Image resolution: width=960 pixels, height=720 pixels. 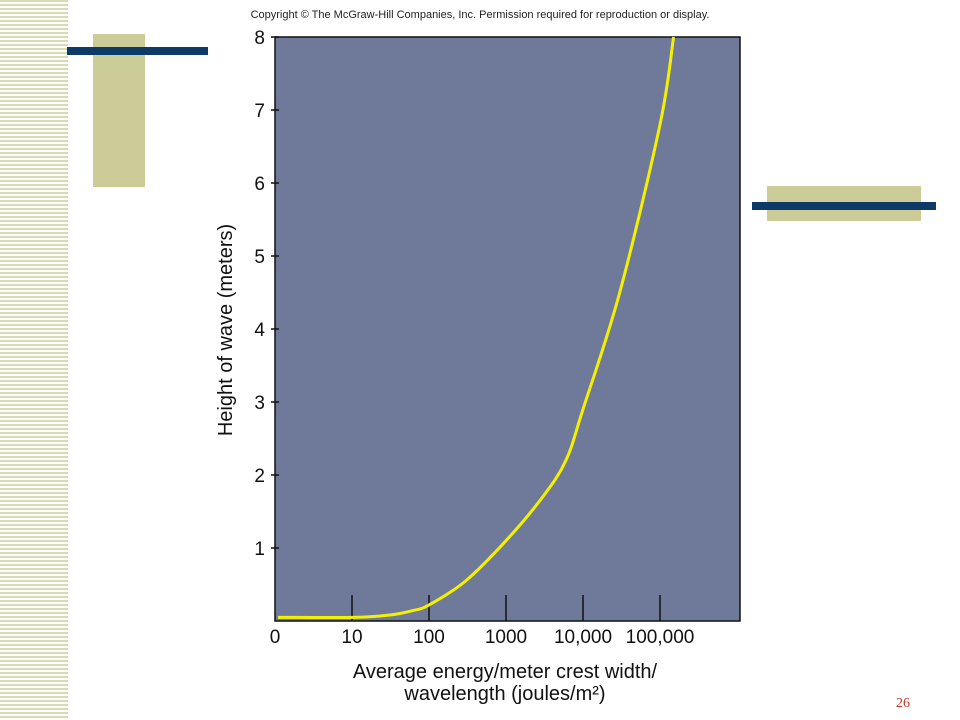 What do you see at coordinates (34, 360) in the screenshot?
I see `left-stripe-pattern` at bounding box center [34, 360].